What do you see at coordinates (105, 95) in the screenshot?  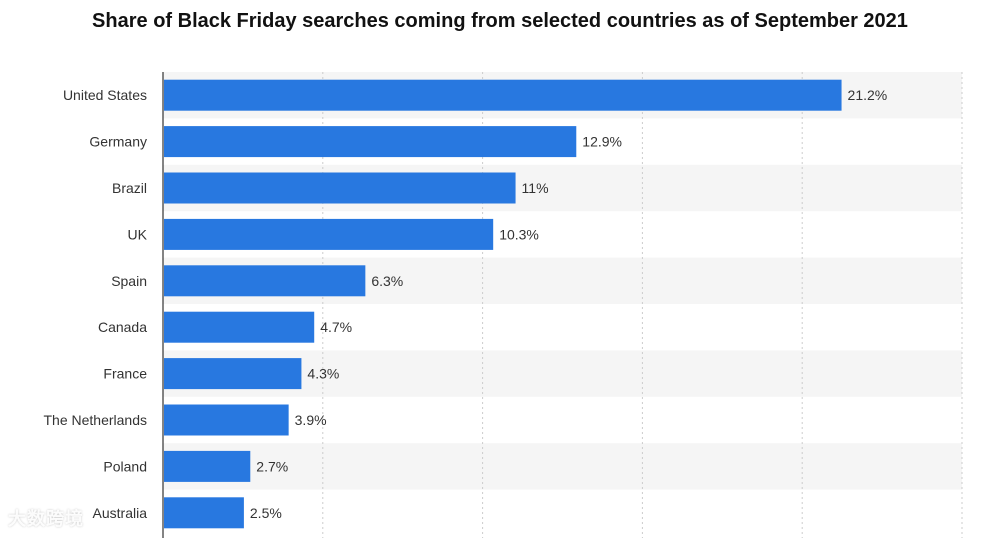 I see `category-label: United States` at bounding box center [105, 95].